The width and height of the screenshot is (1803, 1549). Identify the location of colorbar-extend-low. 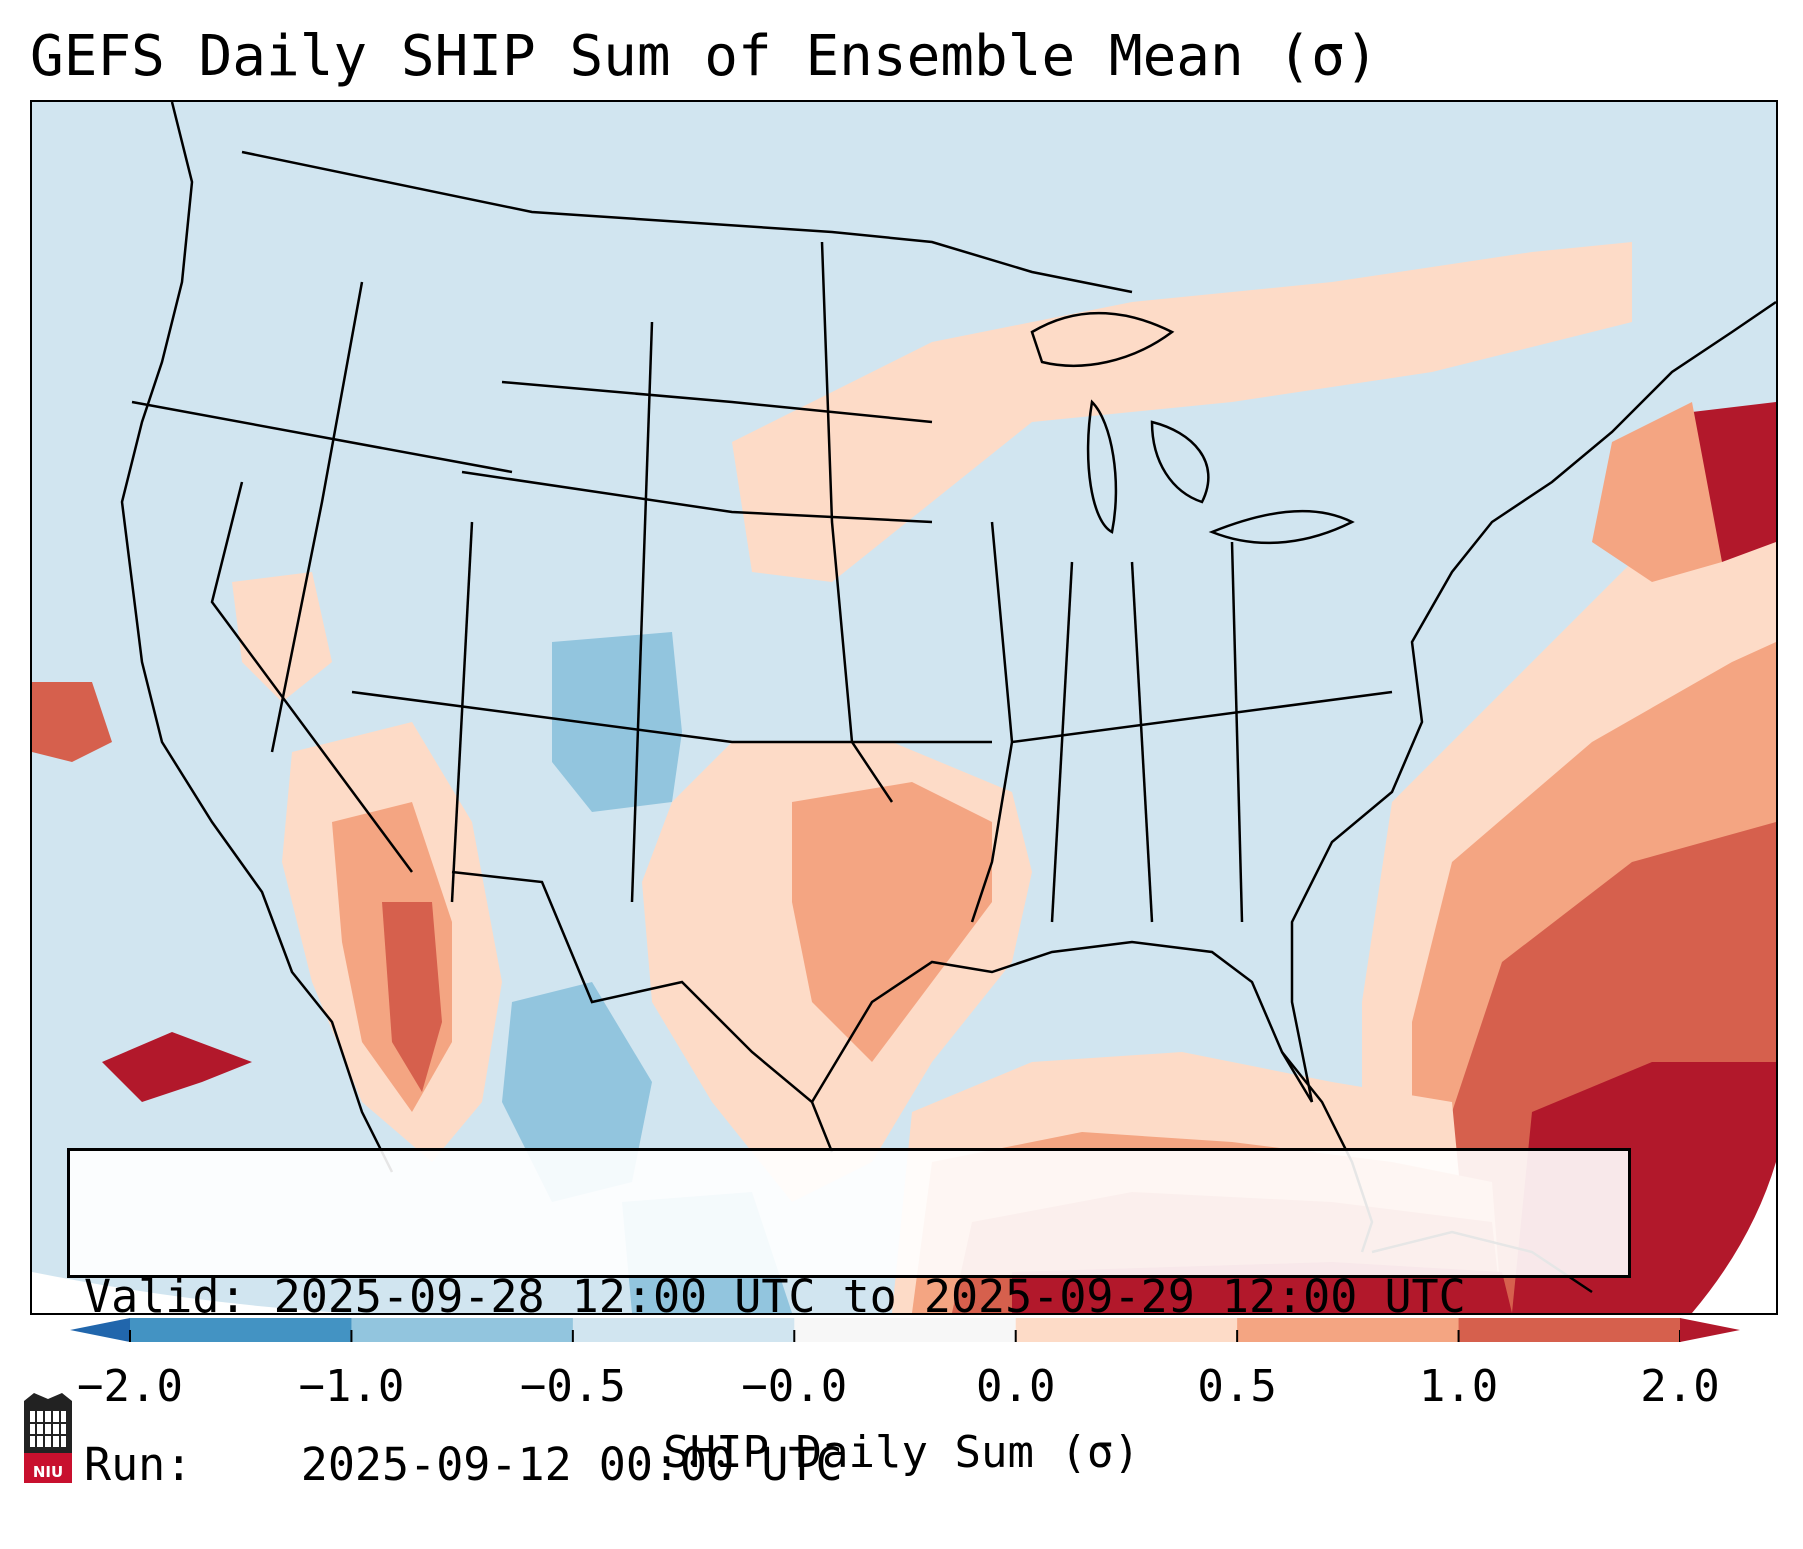
(100, 1330).